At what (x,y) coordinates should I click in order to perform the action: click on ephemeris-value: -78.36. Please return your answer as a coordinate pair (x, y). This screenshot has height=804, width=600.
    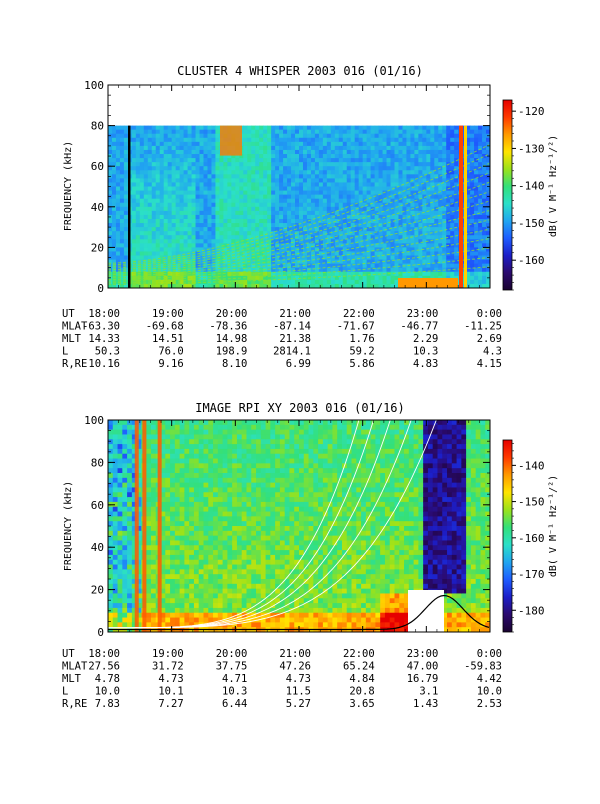
    Looking at the image, I should click on (228, 327).